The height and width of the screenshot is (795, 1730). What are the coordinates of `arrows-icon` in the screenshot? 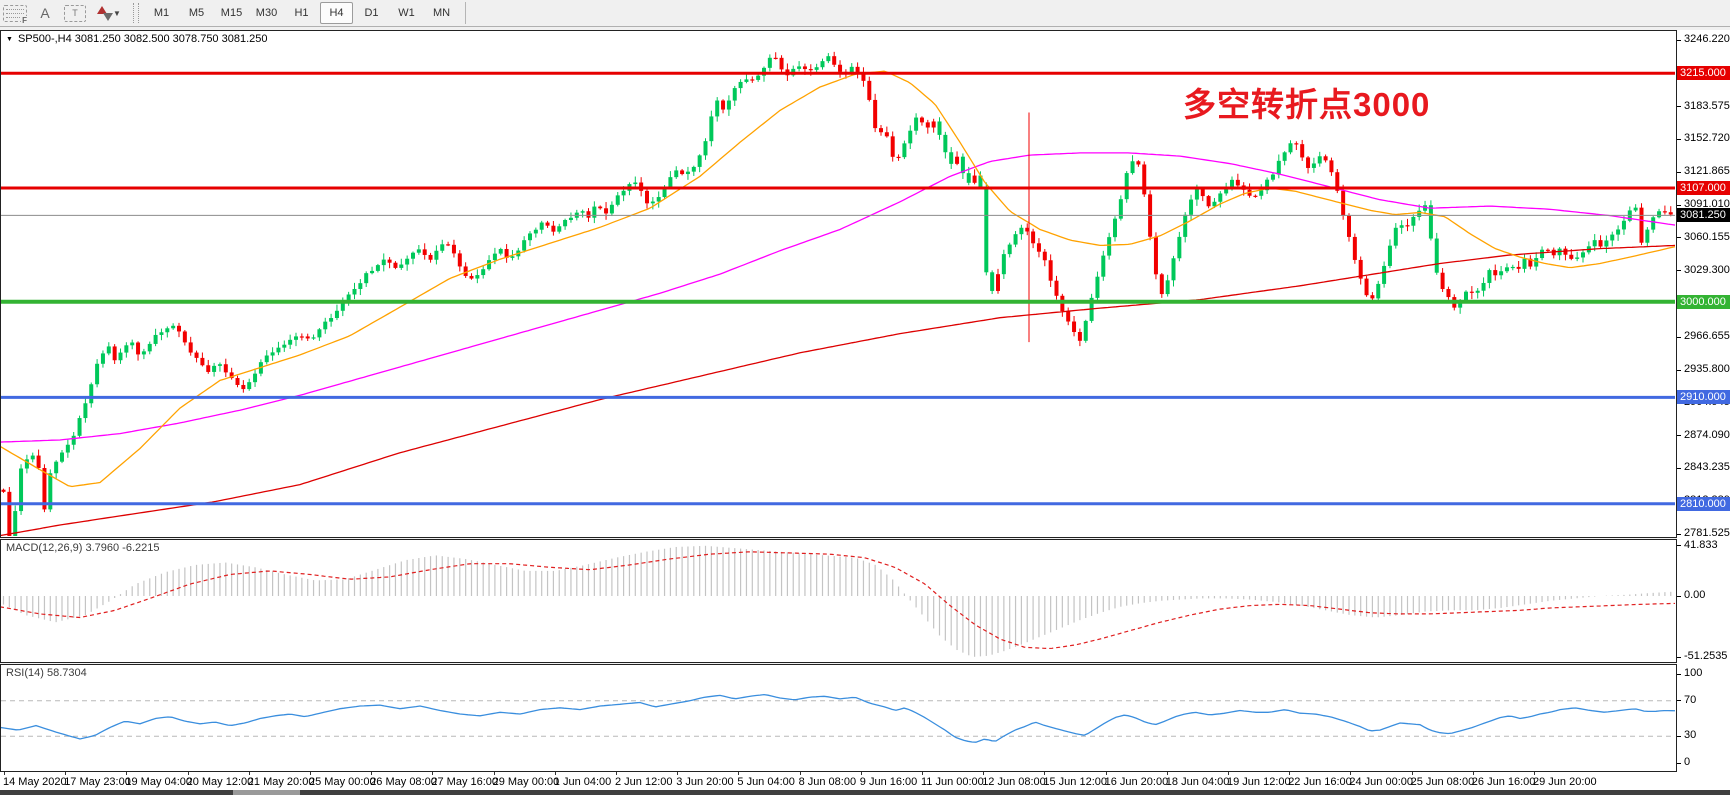 It's located at (105, 13).